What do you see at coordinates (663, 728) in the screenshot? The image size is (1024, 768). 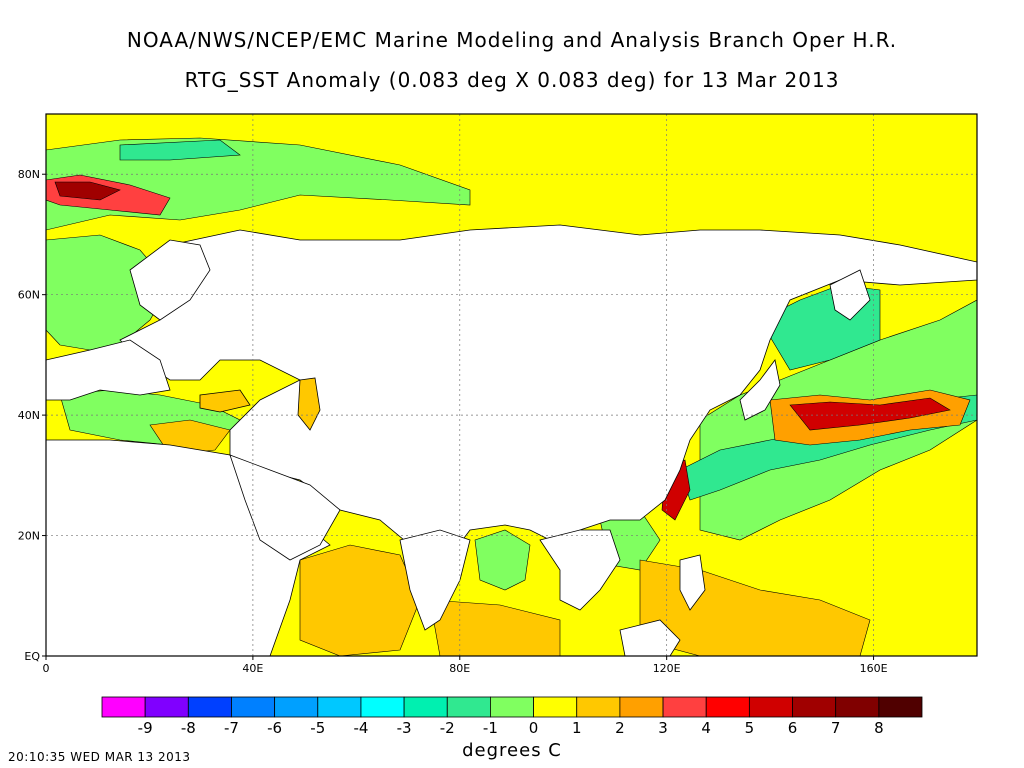 I see `legend-label: 3` at bounding box center [663, 728].